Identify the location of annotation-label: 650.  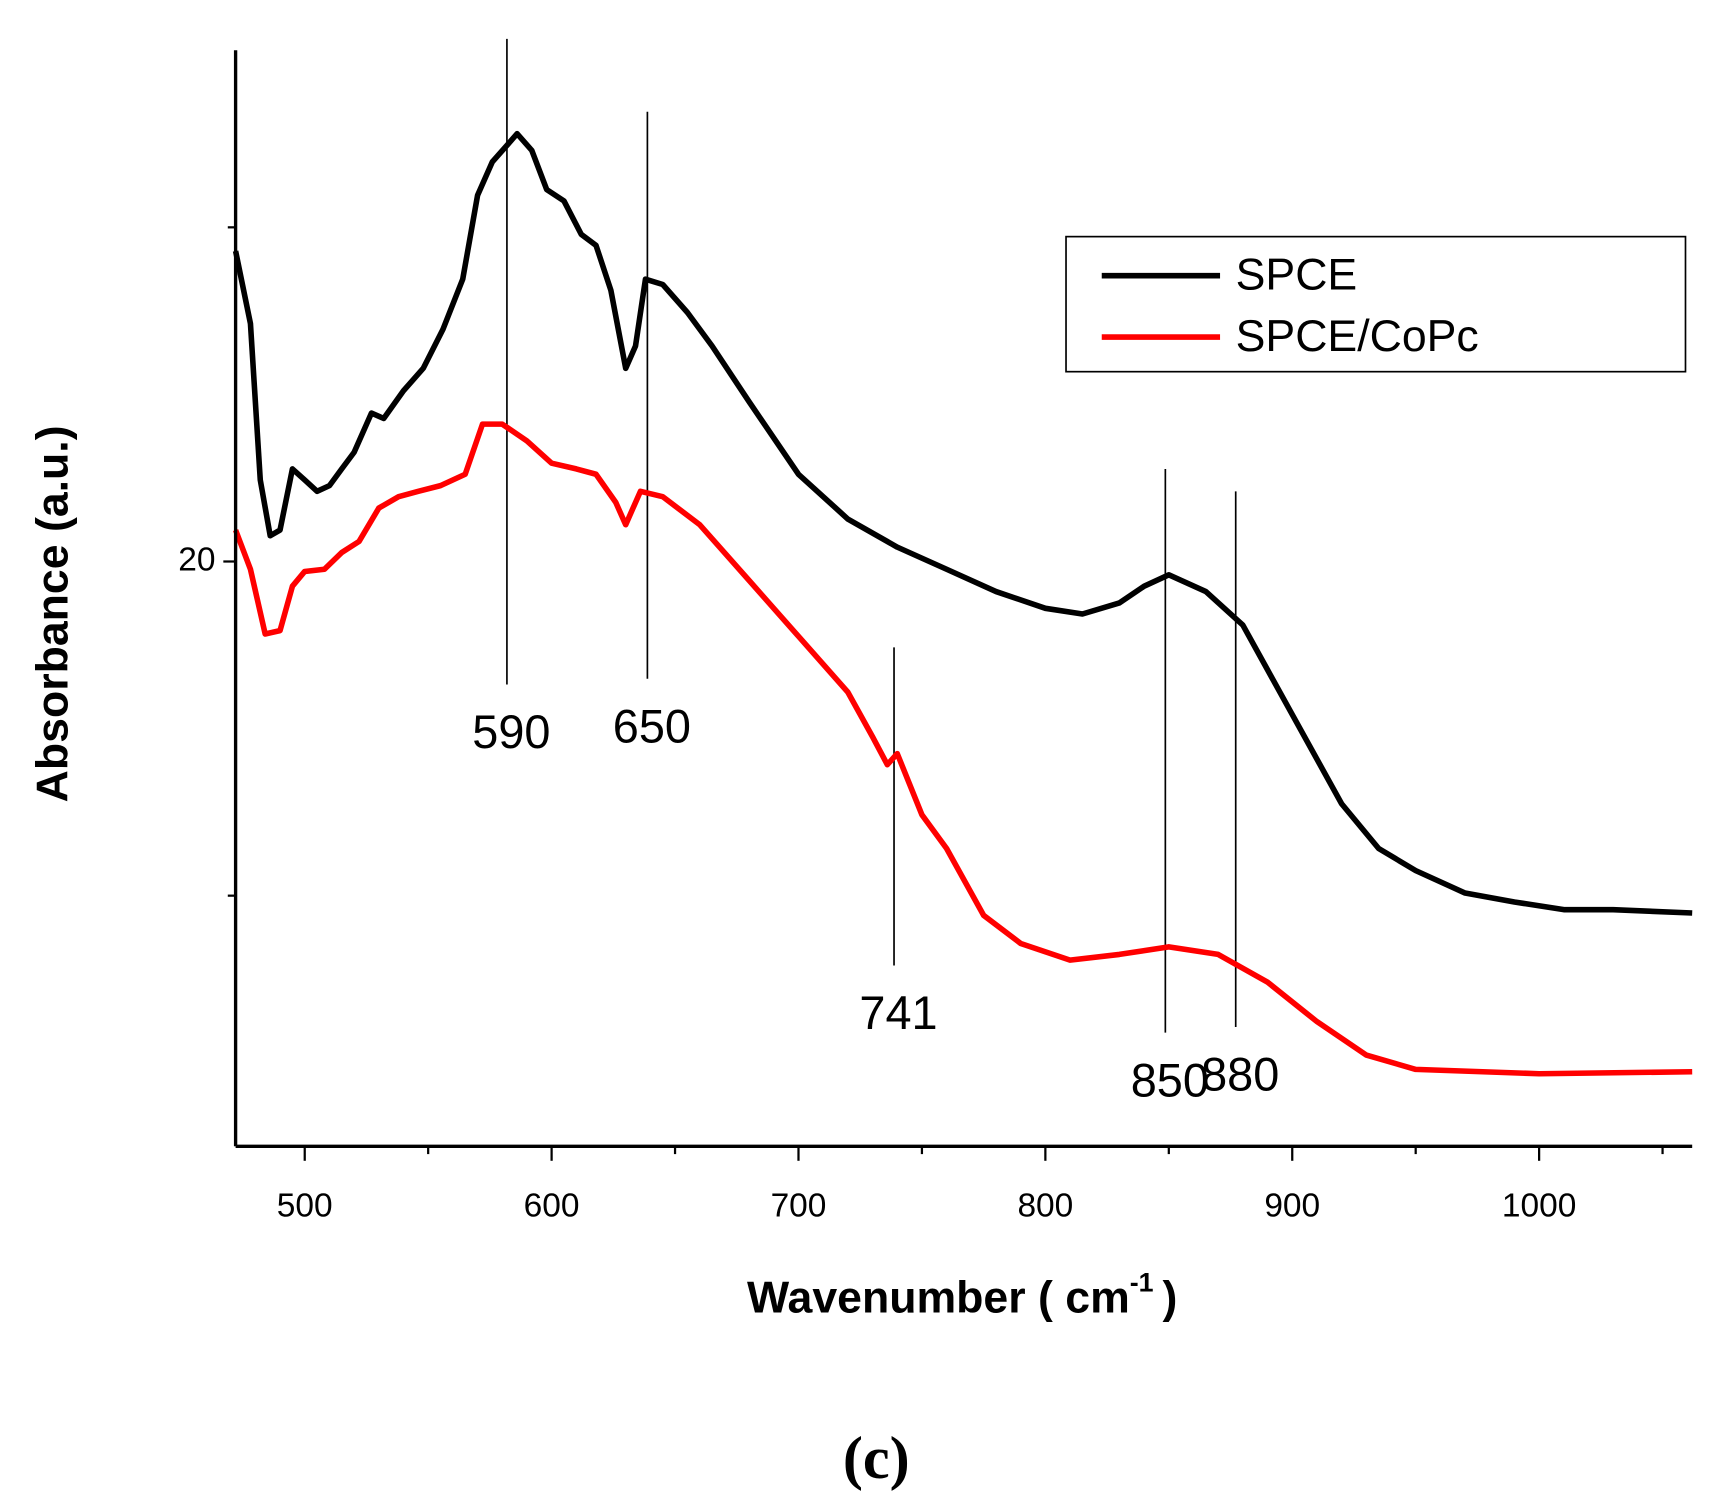
(652, 727).